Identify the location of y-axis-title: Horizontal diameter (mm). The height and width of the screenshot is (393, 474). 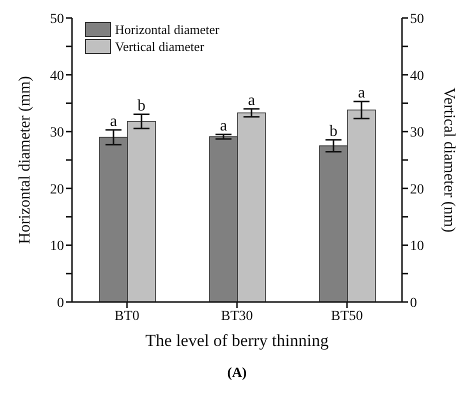
(25, 160).